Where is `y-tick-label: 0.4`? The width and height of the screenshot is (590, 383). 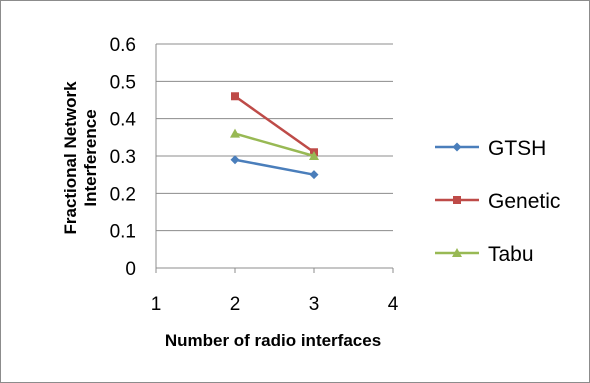 y-tick-label: 0.4 is located at coordinates (123, 120).